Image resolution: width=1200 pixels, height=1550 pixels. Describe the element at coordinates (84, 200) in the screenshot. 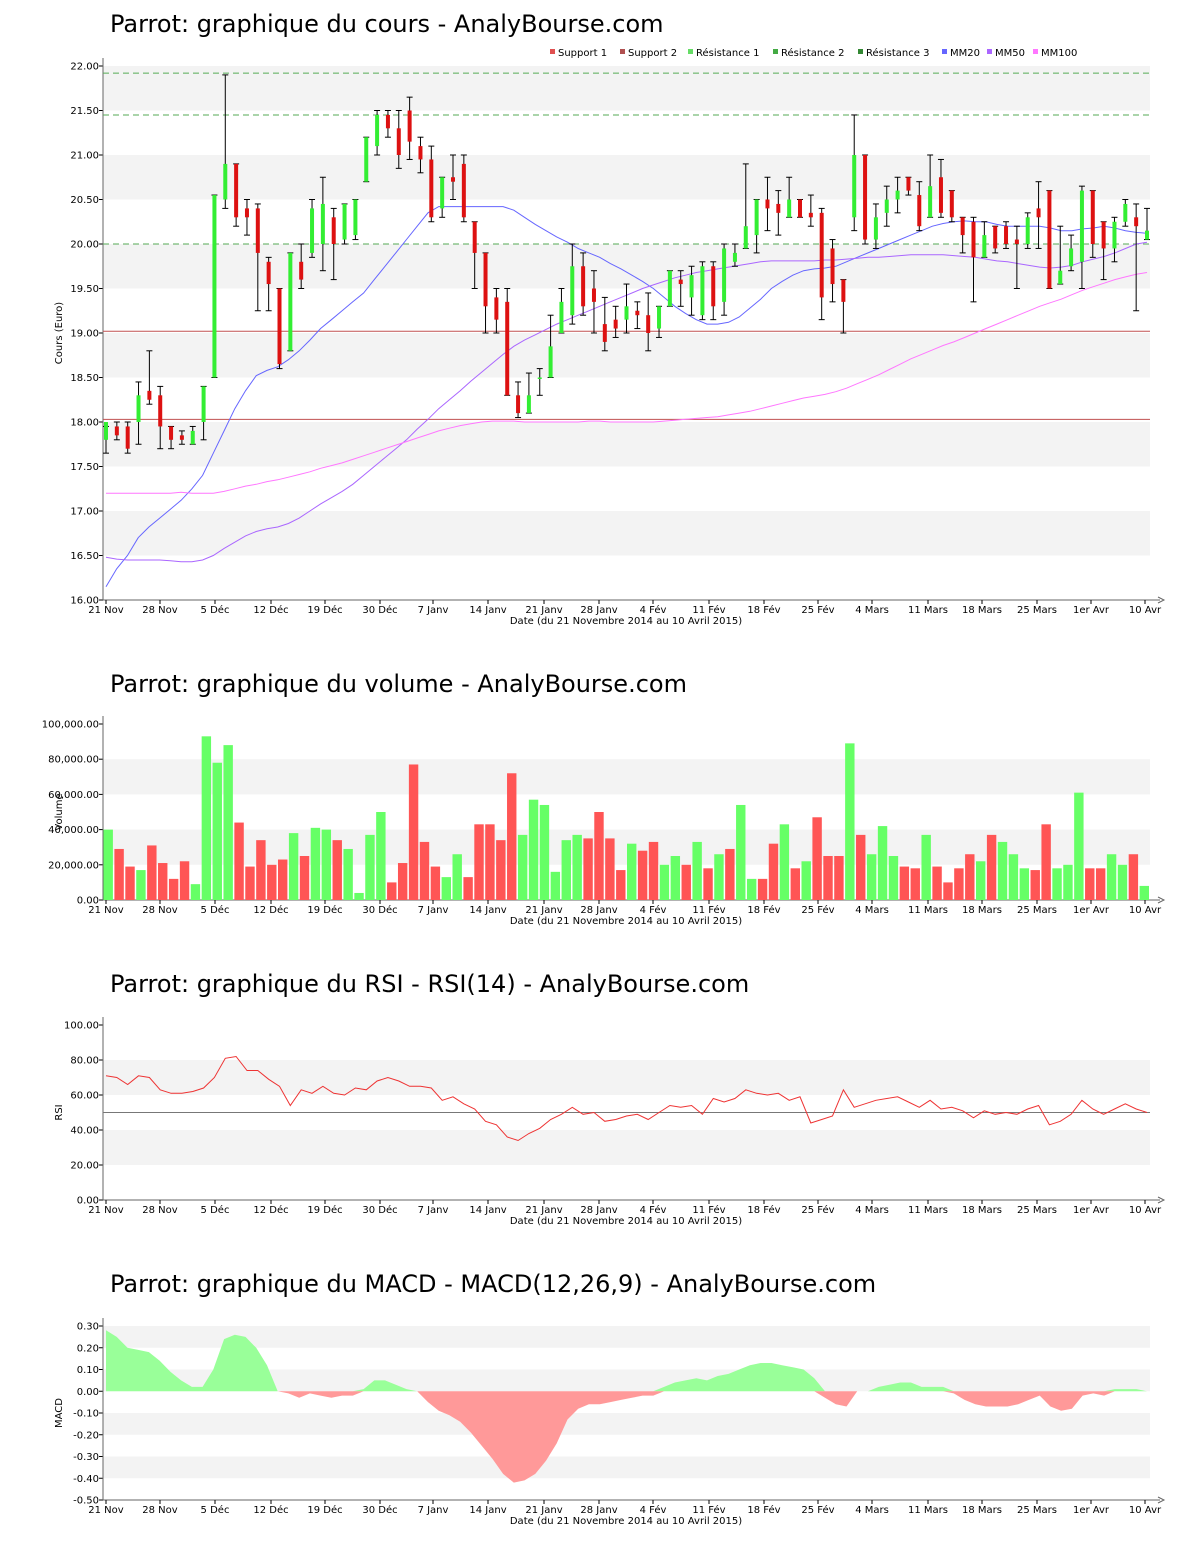

I see `y-tick-label: 20.50` at that location.